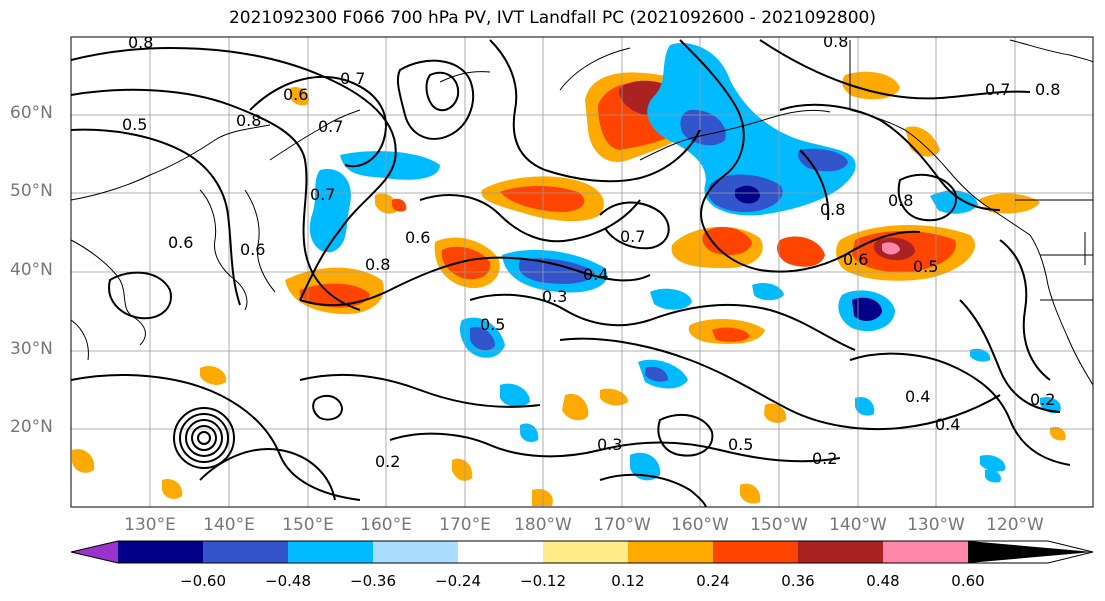 This screenshot has height=601, width=1105. Describe the element at coordinates (628, 581) in the screenshot. I see `colorbar-tick-label: 0.12` at that location.